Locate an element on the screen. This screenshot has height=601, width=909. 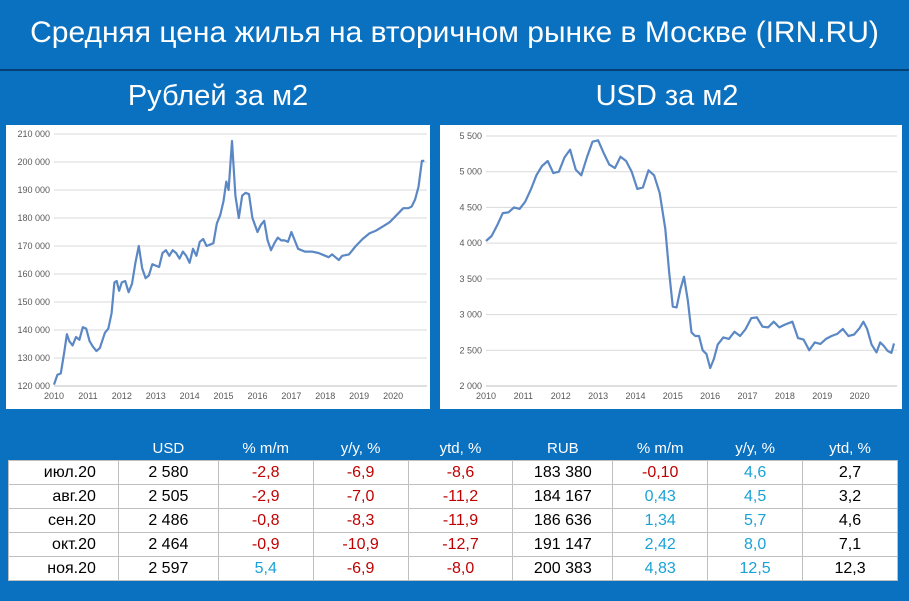
table-cell: 12,5 is located at coordinates (755, 568).